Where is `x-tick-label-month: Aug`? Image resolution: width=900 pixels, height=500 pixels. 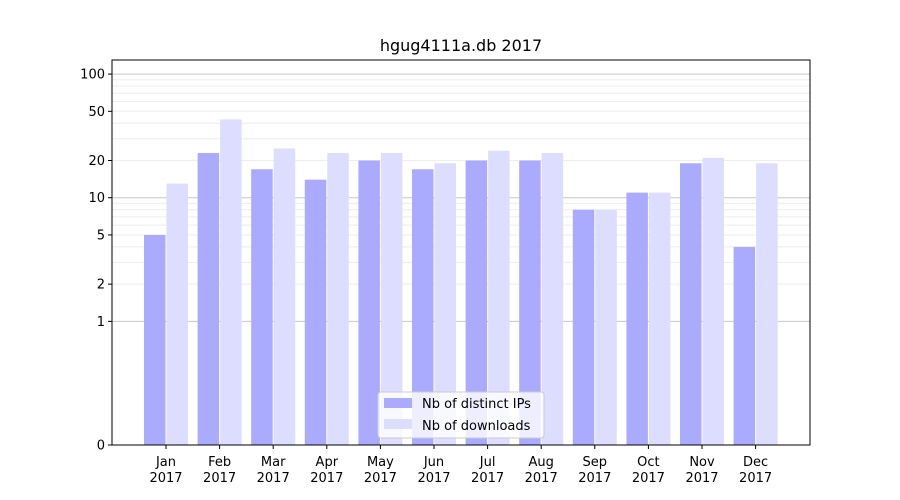
x-tick-label-month: Aug is located at coordinates (541, 462).